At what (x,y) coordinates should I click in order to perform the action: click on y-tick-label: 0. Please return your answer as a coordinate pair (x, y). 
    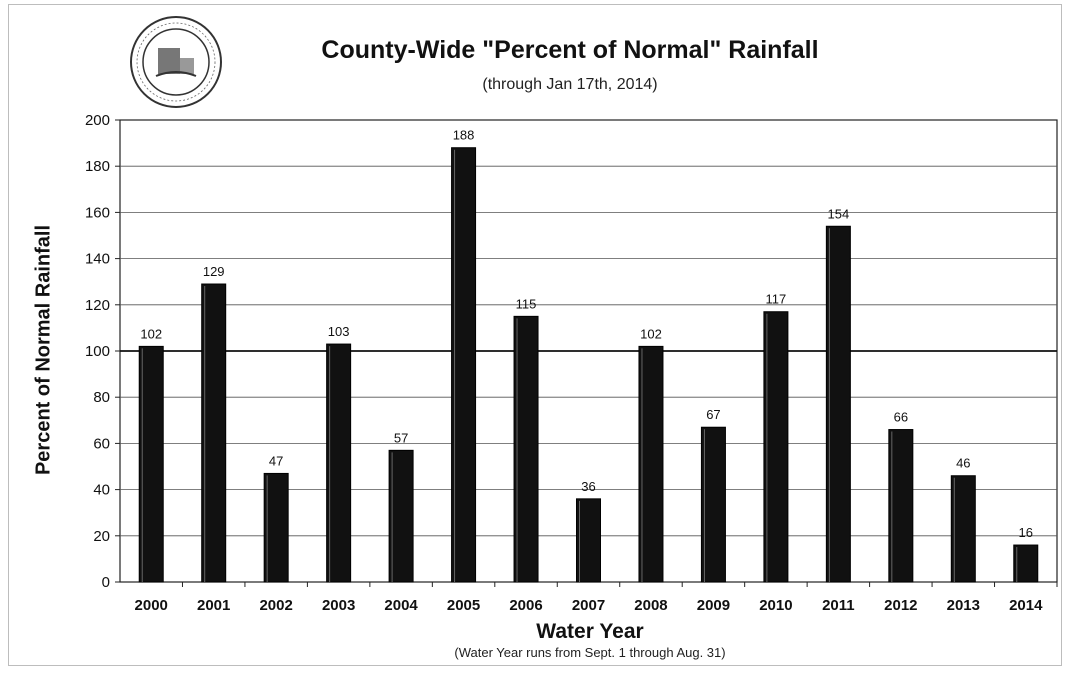
    Looking at the image, I should click on (106, 582).